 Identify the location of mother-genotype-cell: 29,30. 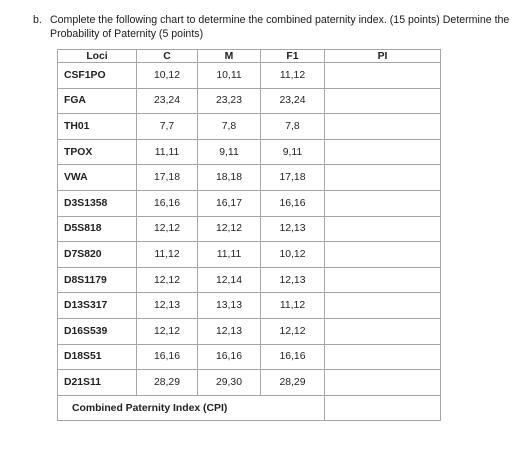
(229, 382).